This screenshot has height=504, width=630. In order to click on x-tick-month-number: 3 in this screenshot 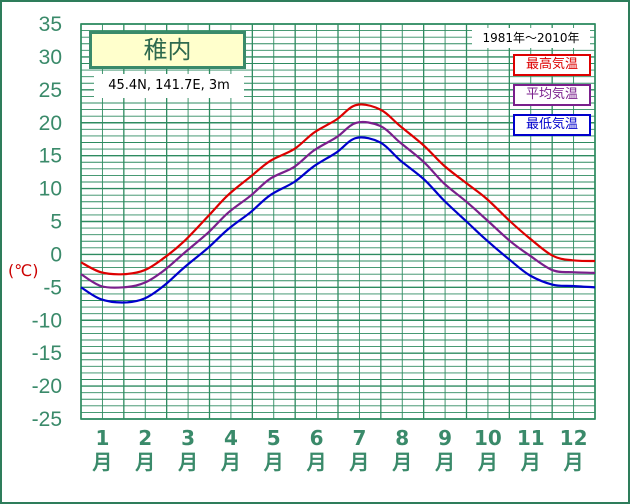, I will do `click(188, 438)`.